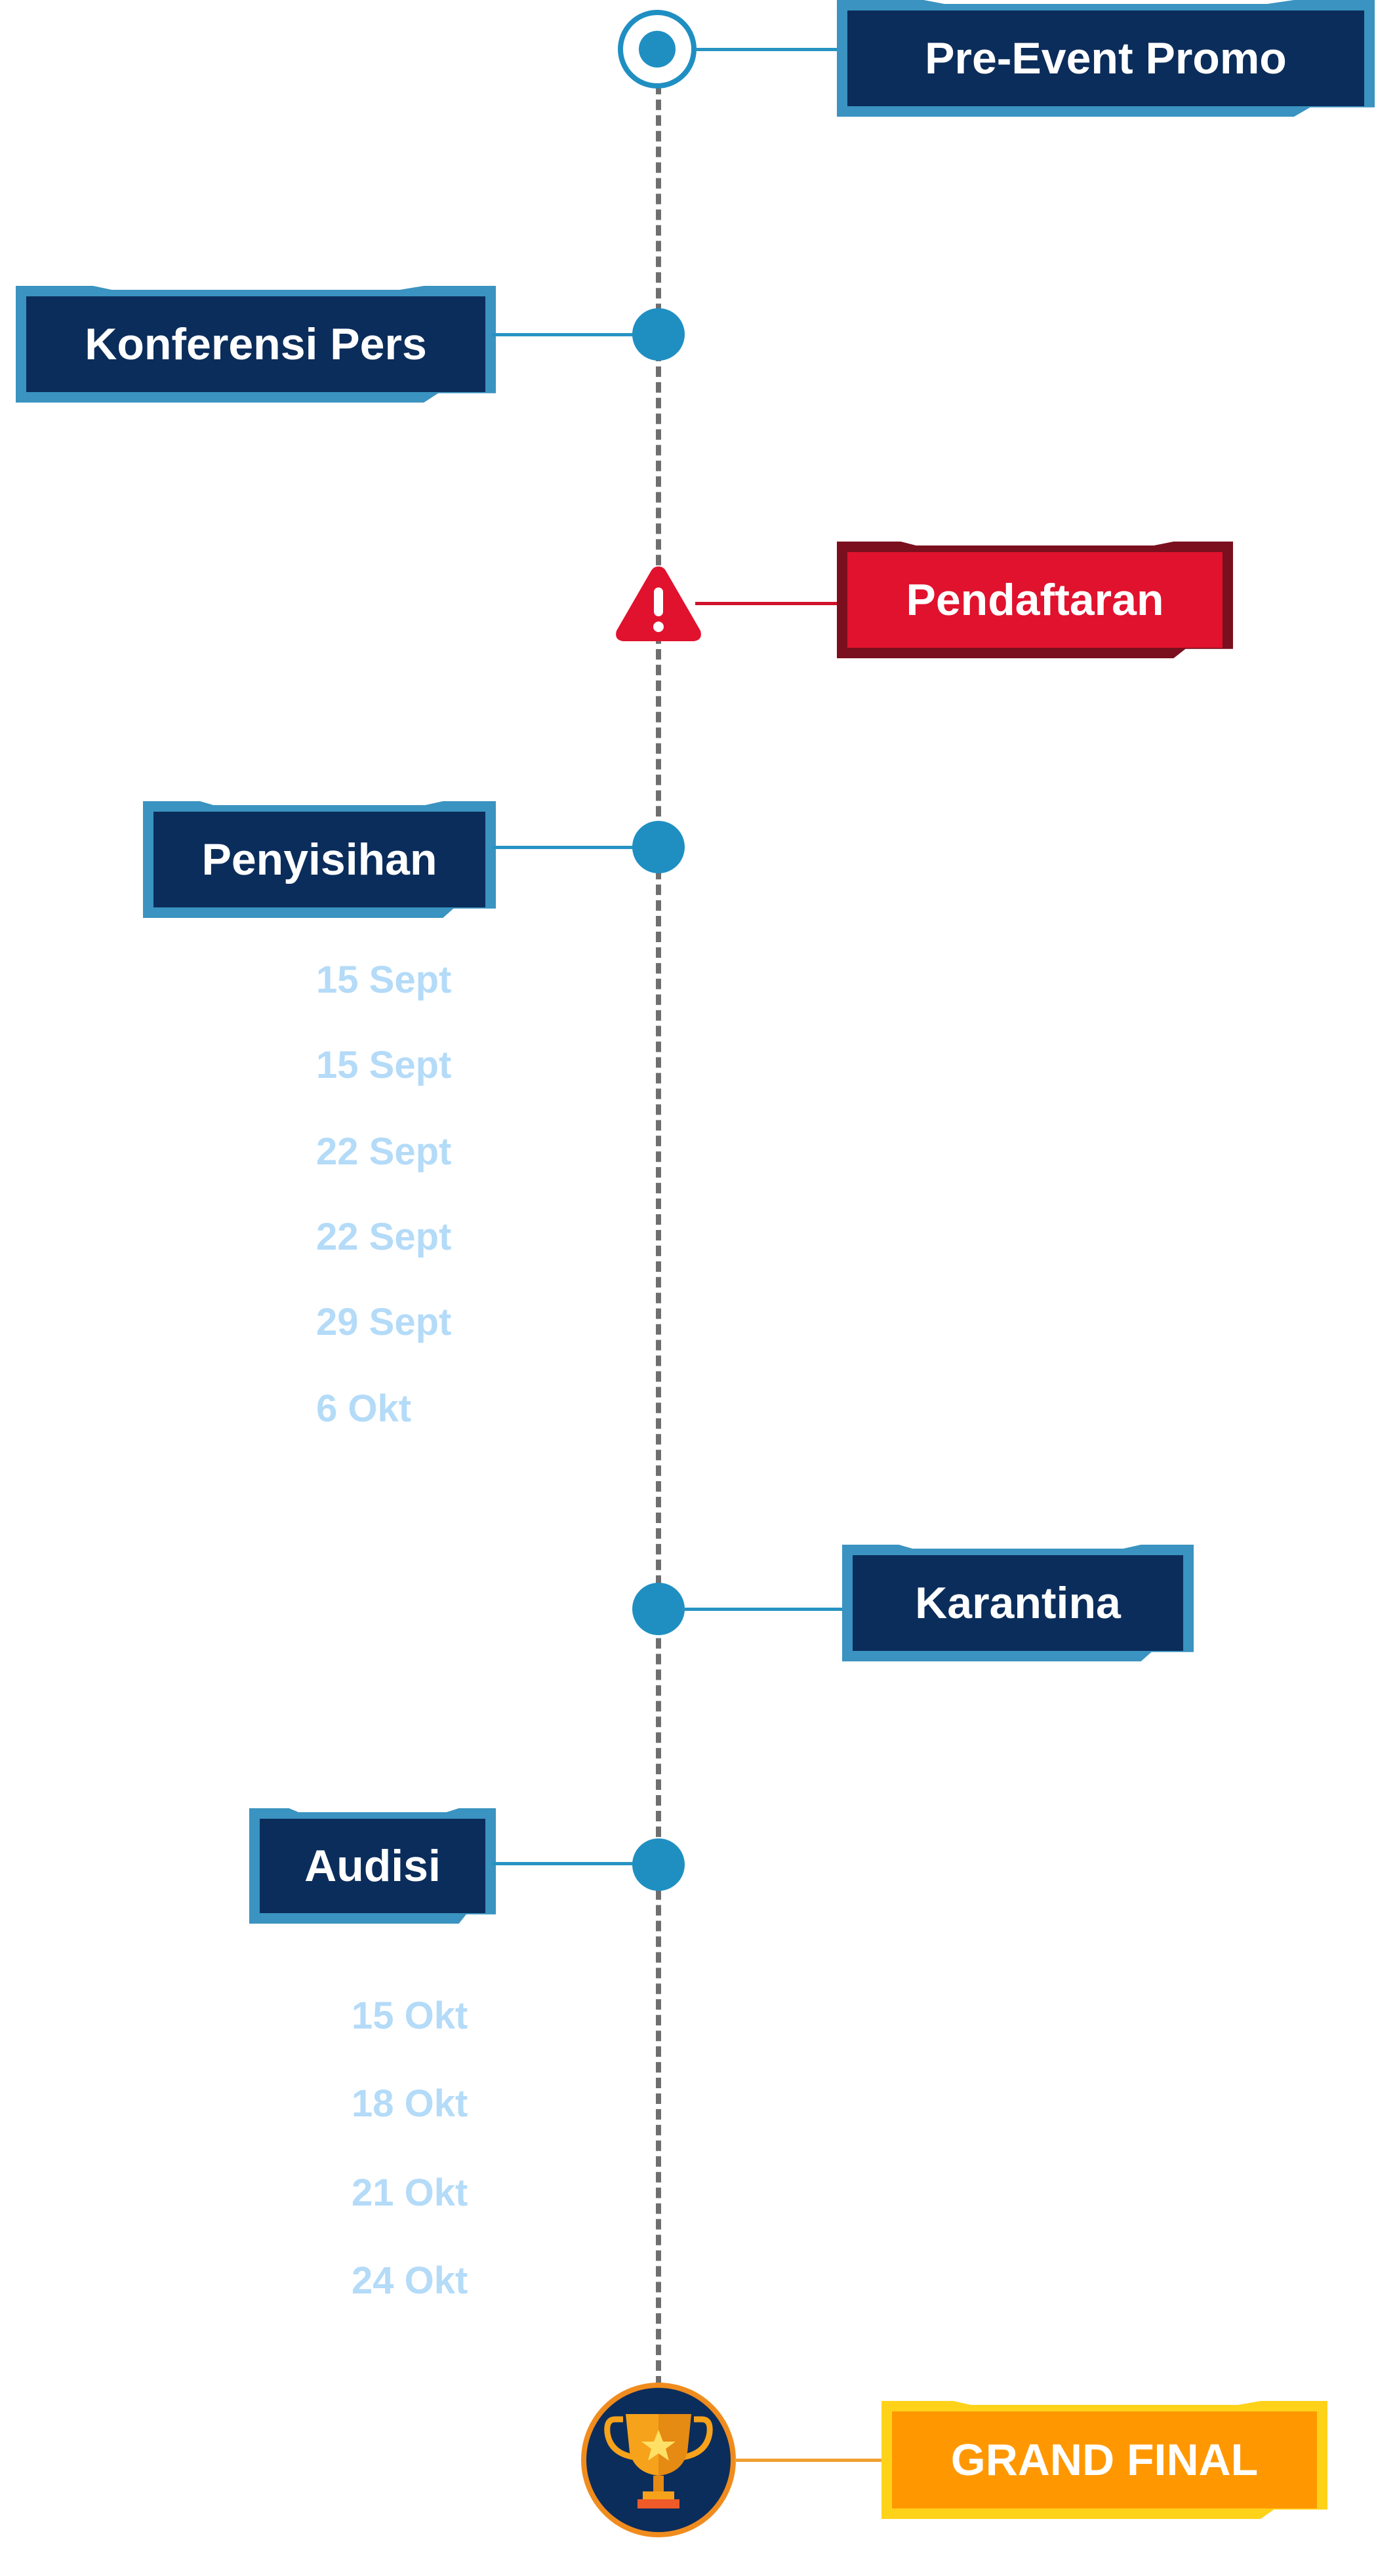  I want to click on date-label: 29 Sept, so click(384, 1322).